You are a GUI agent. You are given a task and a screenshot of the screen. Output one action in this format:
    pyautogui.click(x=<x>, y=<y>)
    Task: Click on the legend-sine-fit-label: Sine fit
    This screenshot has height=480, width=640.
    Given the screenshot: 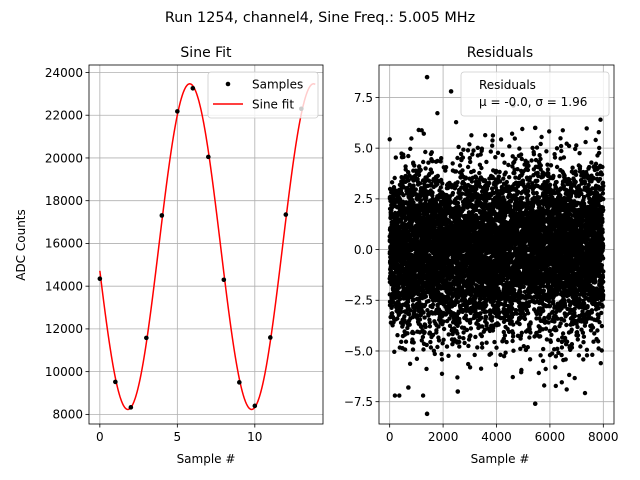 What is the action you would take?
    pyautogui.click(x=273, y=105)
    